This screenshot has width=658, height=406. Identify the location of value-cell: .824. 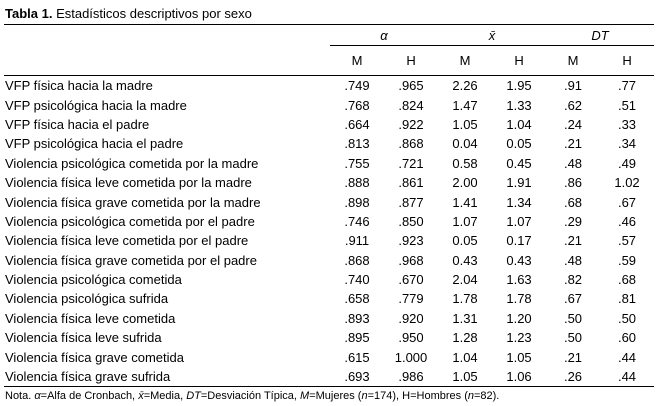
(411, 105).